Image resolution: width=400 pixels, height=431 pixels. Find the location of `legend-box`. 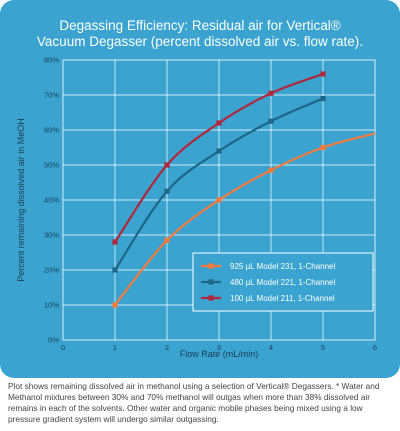

legend-box is located at coordinates (283, 282).